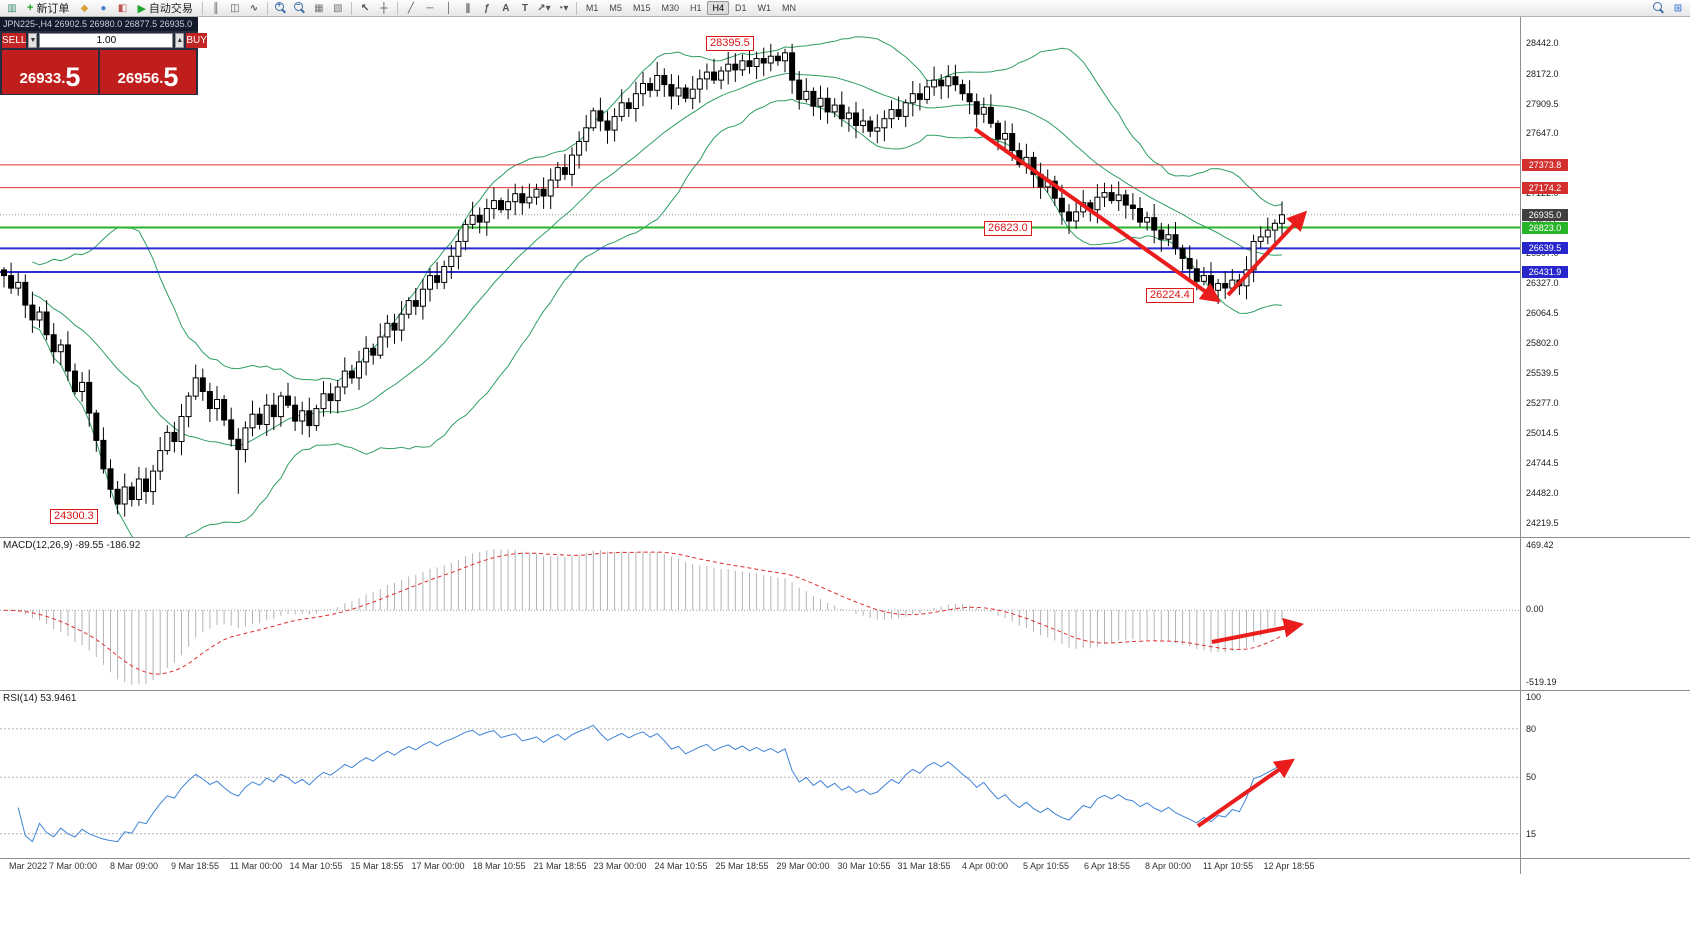  What do you see at coordinates (384, 8) in the screenshot?
I see `crosshair-icon: ┼` at bounding box center [384, 8].